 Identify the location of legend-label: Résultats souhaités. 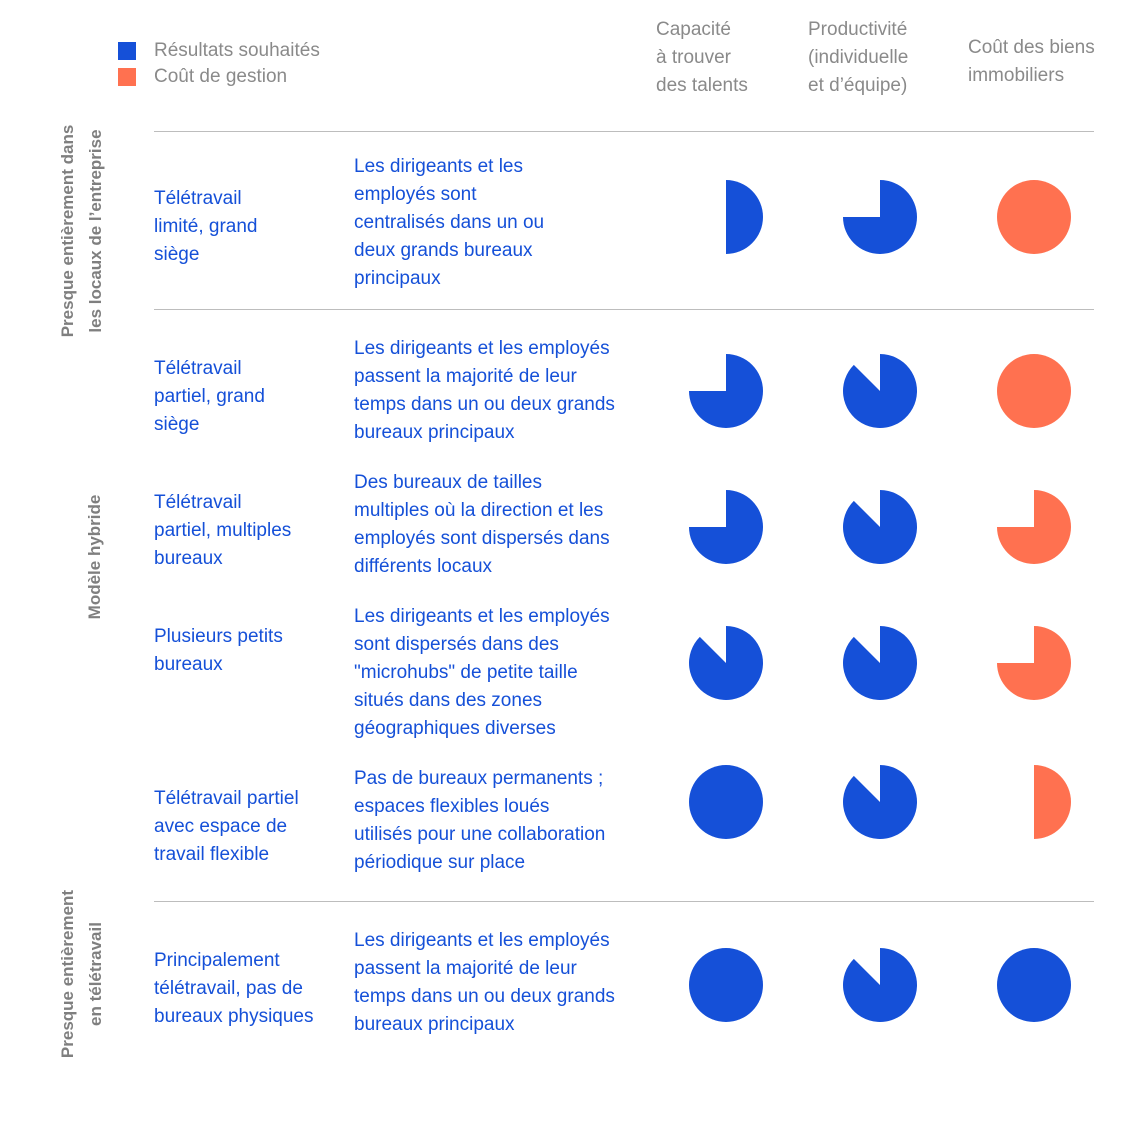
(237, 50).